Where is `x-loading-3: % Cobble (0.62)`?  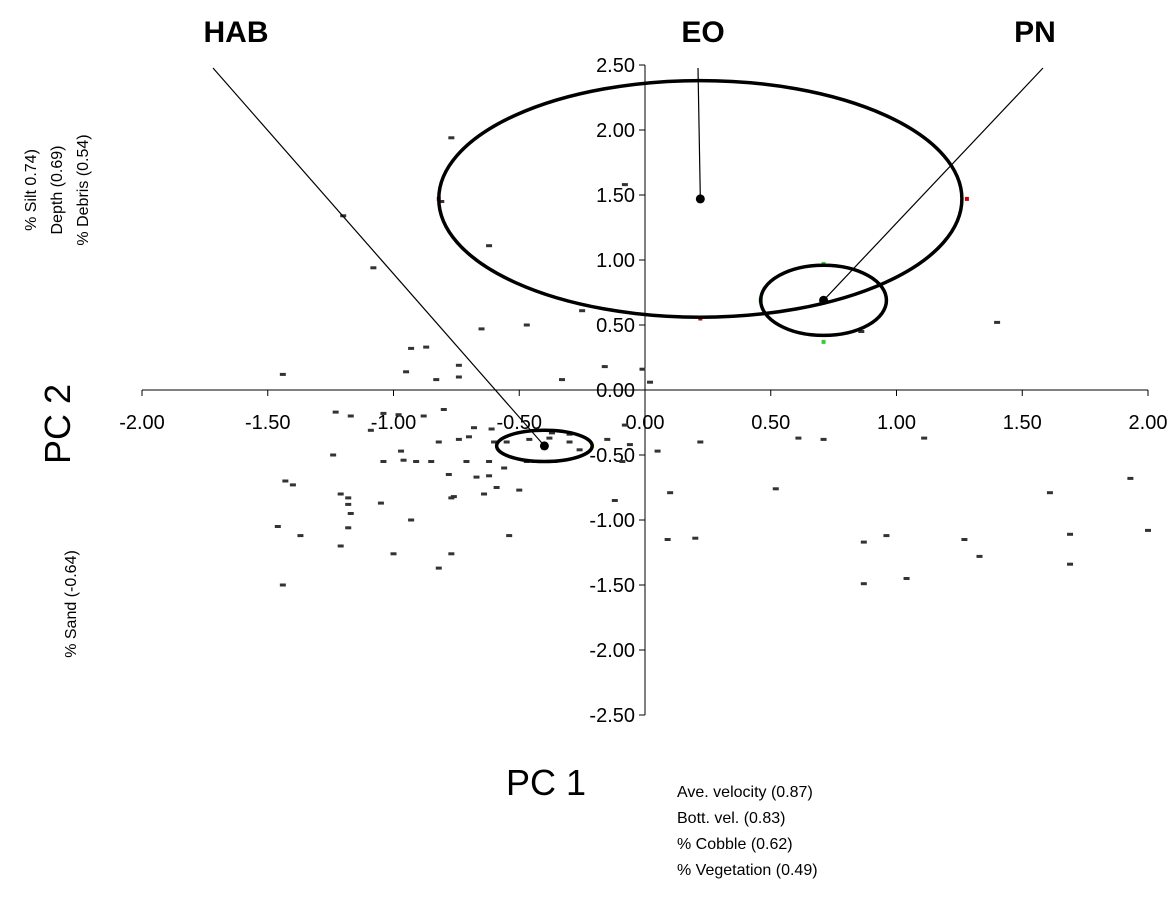
x-loading-3: % Cobble (0.62) is located at coordinates (735, 844).